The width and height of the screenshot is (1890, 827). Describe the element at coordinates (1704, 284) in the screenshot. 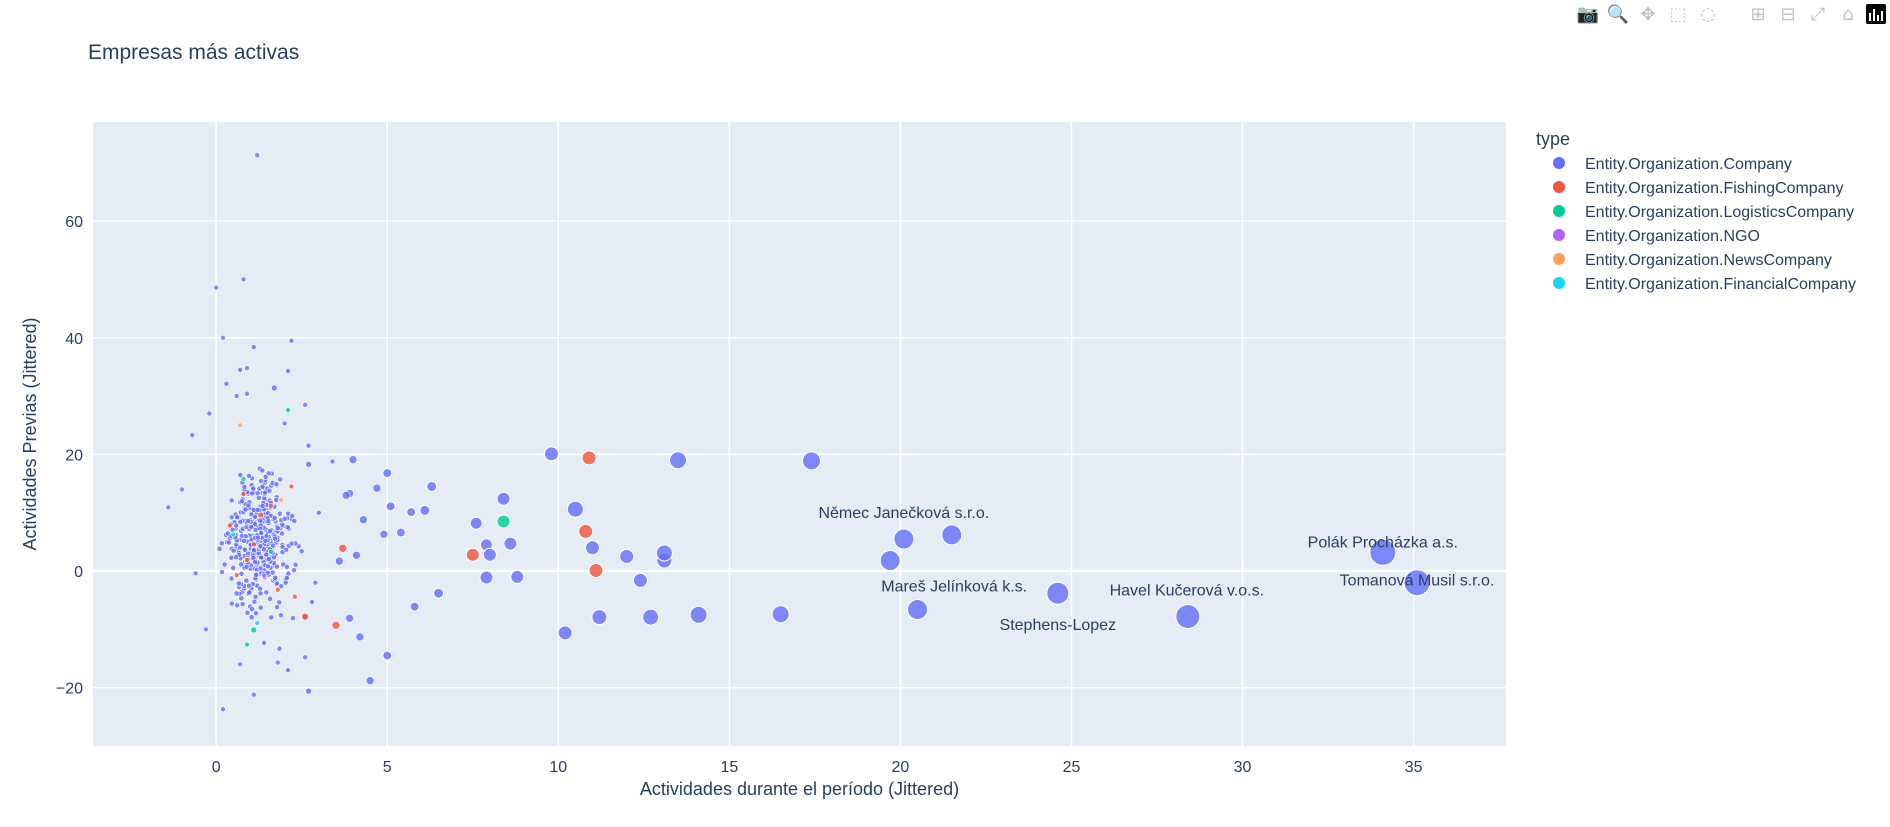

I see `legend-item: Entity.Organization.FinancialCompany` at that location.